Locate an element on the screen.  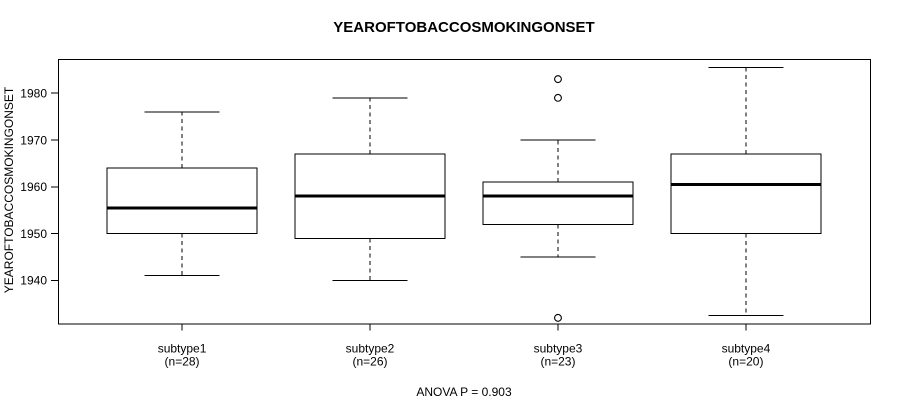
y-tick-label: 1980 is located at coordinates (33, 93).